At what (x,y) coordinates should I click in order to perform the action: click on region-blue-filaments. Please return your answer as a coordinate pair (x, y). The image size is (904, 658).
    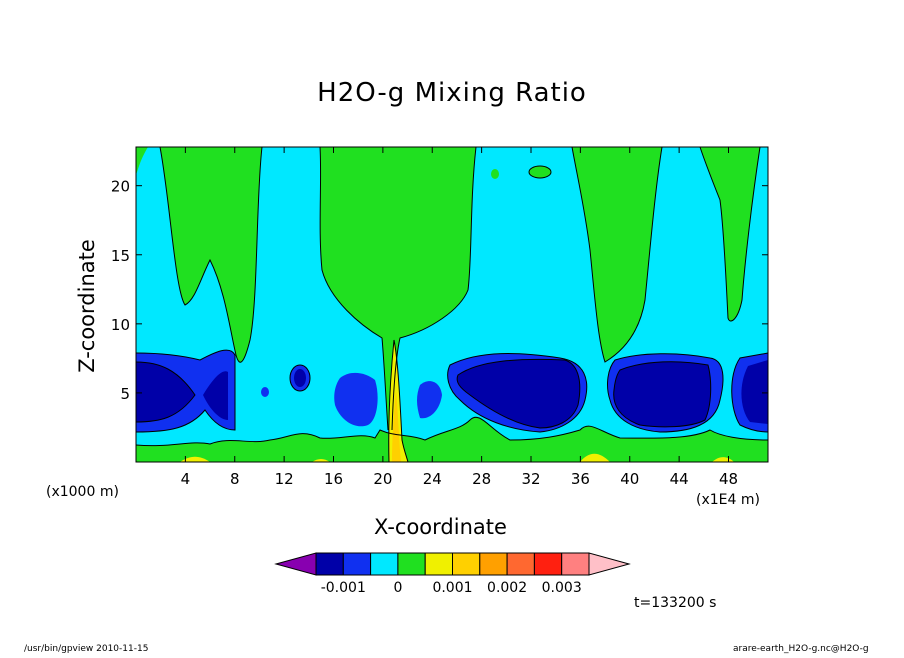
    Looking at the image, I should click on (356, 399).